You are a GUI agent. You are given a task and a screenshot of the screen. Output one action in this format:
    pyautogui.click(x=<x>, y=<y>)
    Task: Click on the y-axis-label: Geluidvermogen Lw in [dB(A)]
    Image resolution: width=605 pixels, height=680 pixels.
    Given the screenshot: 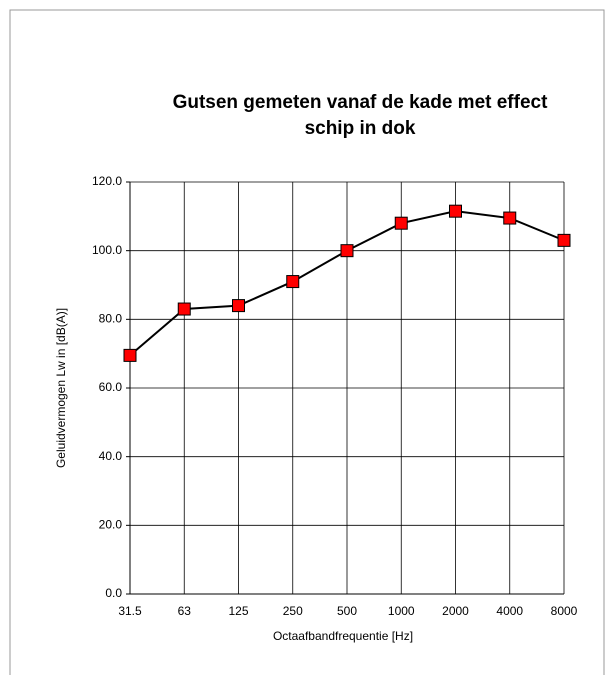 What is the action you would take?
    pyautogui.click(x=61, y=388)
    